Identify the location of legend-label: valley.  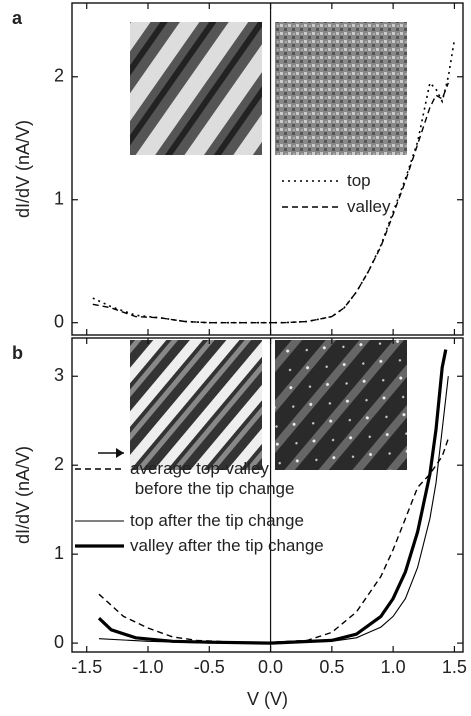
(369, 206).